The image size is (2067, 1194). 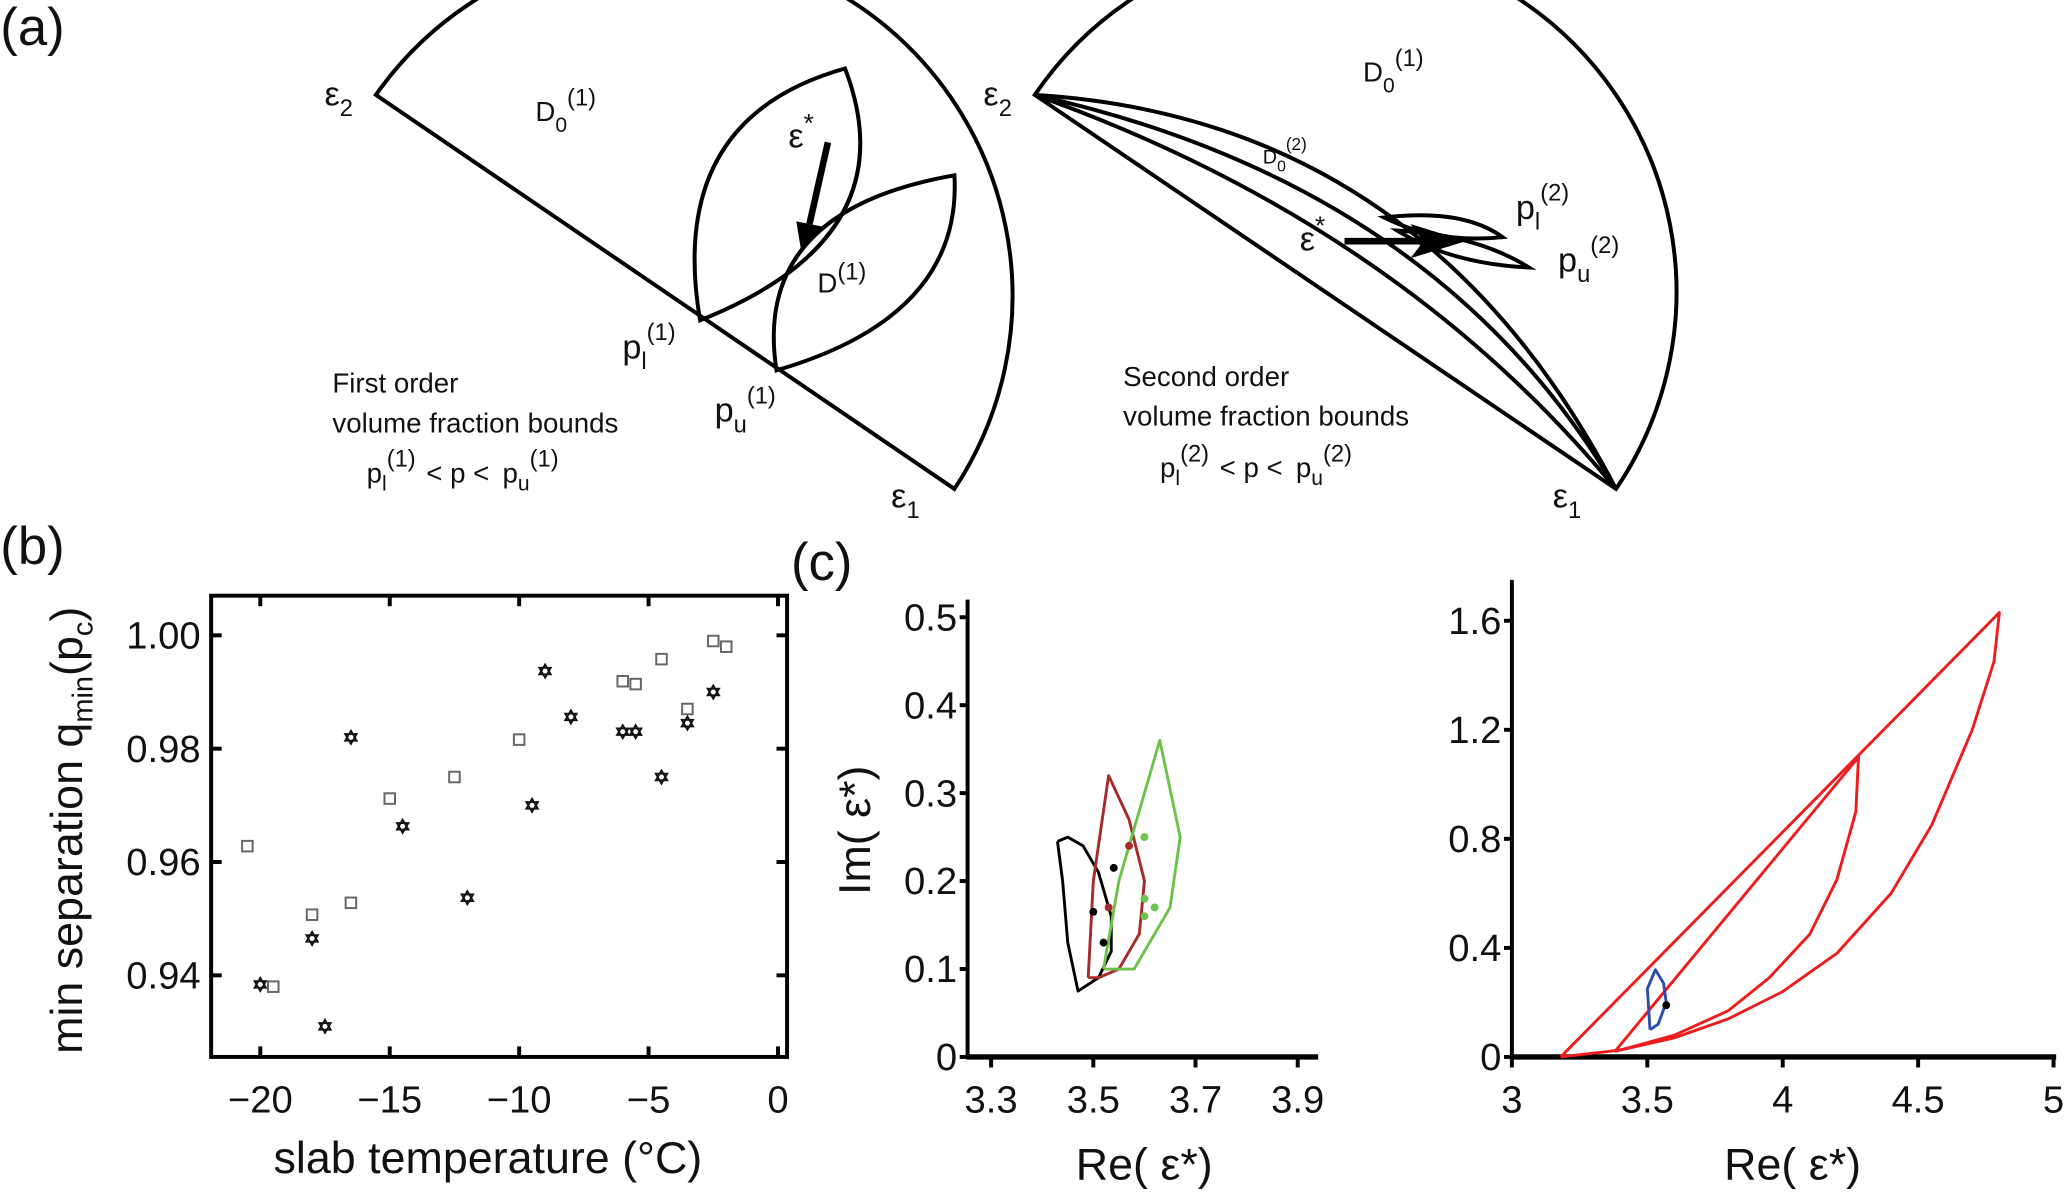 I want to click on y-tick-label: 0.2, so click(x=930, y=881).